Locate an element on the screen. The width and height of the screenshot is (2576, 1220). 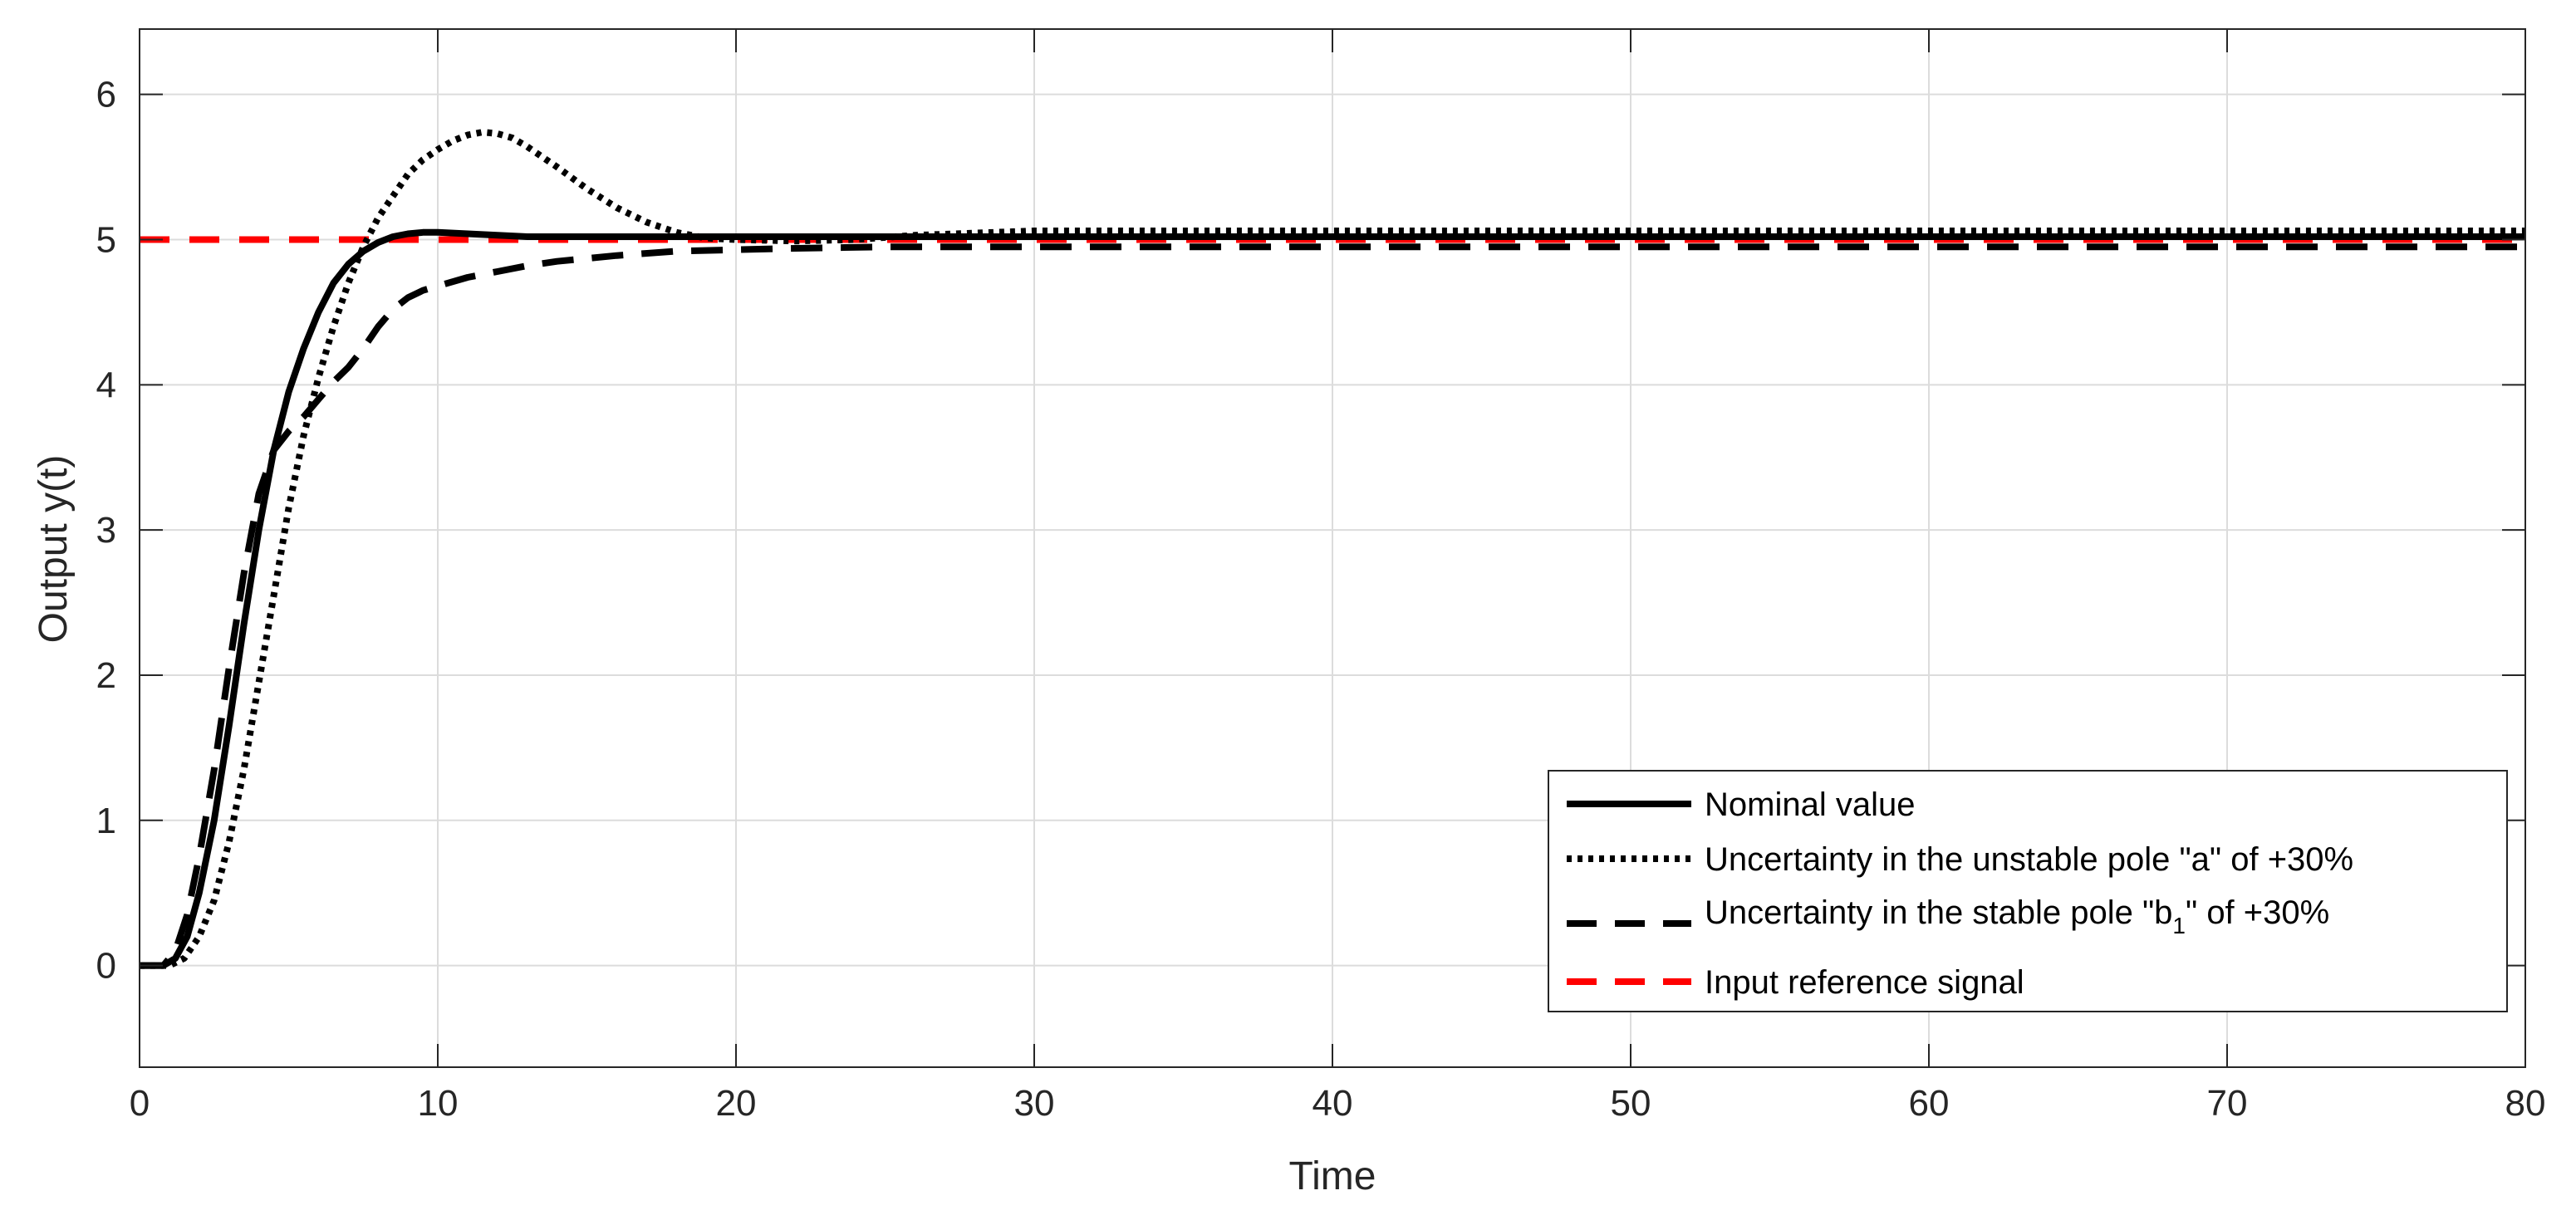
y-tick-labels: 0 1 2 3 4 5 6 is located at coordinates (106, 531).